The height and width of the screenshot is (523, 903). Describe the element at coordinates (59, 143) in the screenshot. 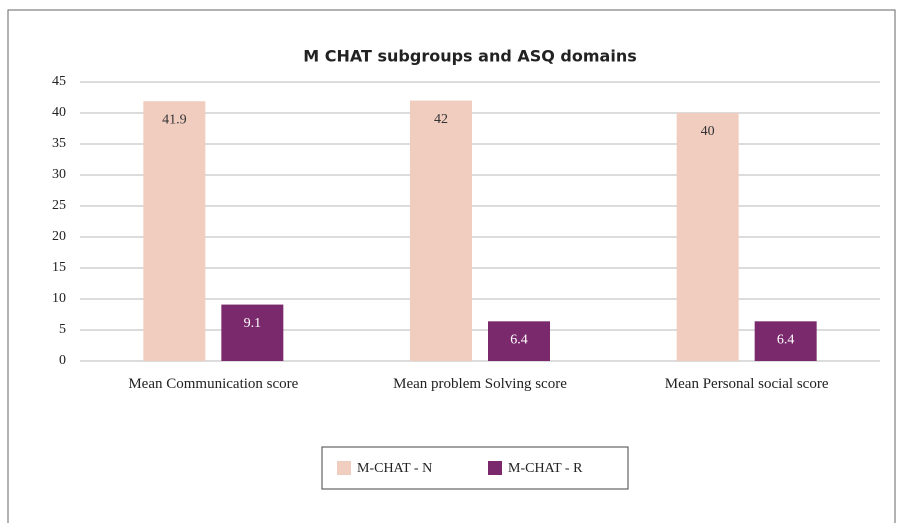

I see `y-tick-label: 35` at that location.